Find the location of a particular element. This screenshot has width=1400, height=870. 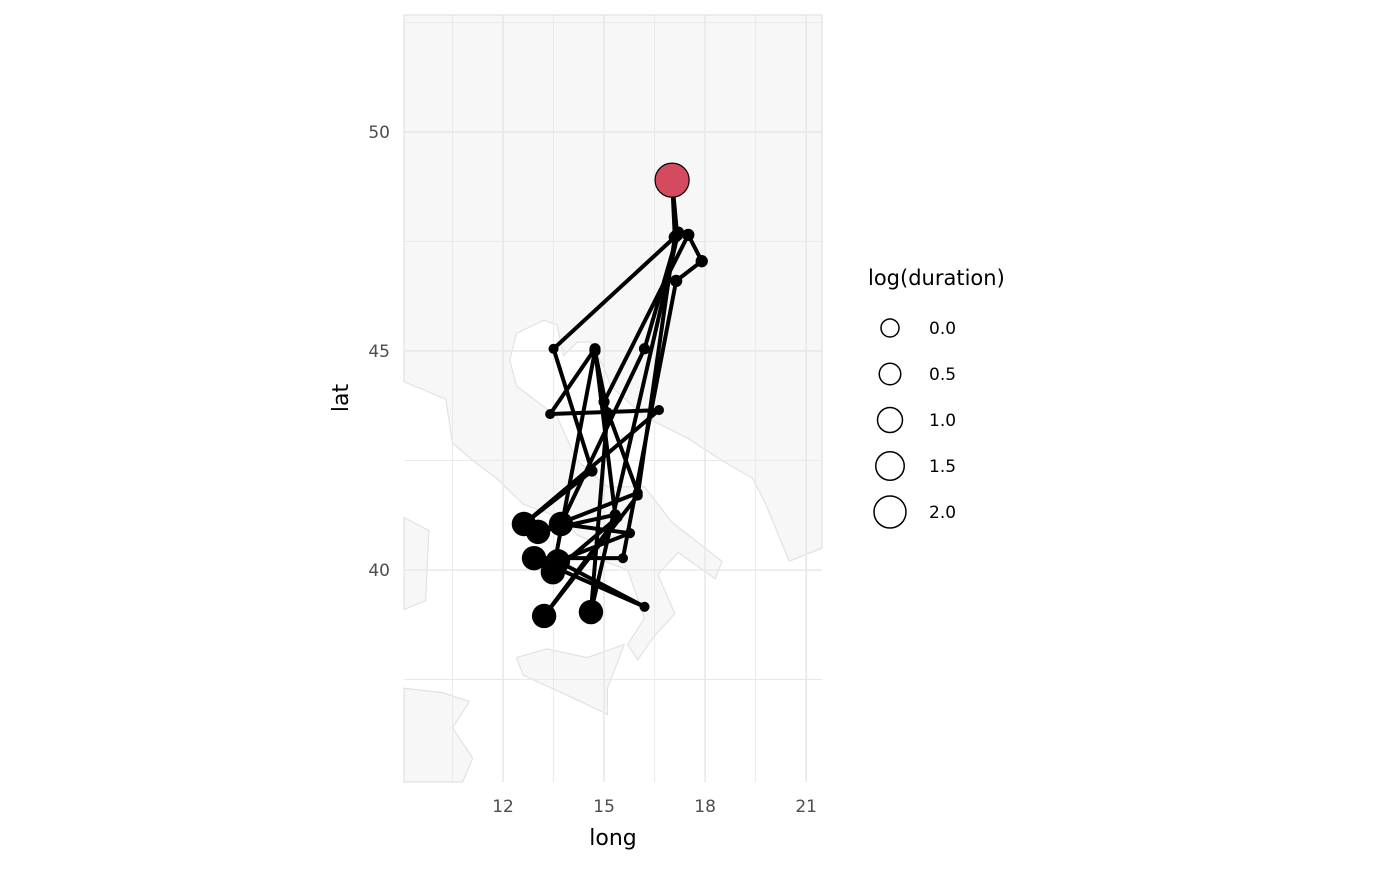

track-points is located at coordinates (609, 395).